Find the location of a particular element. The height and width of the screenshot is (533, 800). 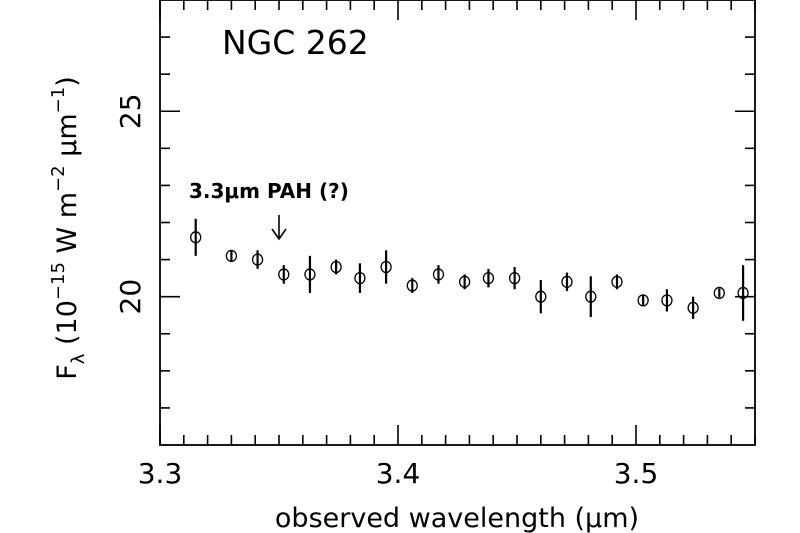

y-axis-label: Fλ (10−15 W m−2 μm−1) is located at coordinates (68, 228).